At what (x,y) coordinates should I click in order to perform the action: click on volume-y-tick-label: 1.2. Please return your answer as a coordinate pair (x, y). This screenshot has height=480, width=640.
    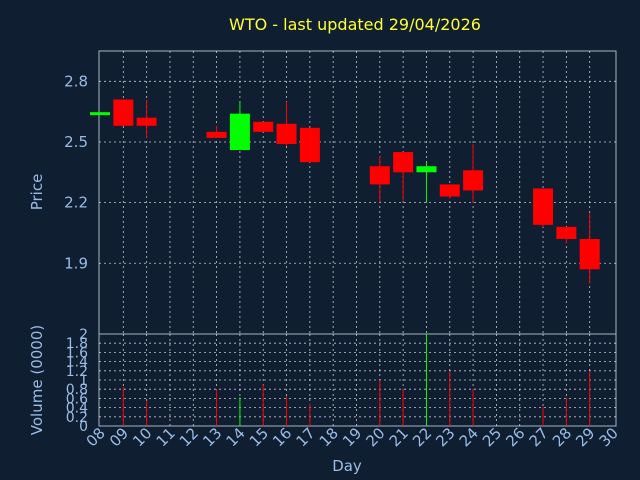
    Looking at the image, I should click on (77, 372).